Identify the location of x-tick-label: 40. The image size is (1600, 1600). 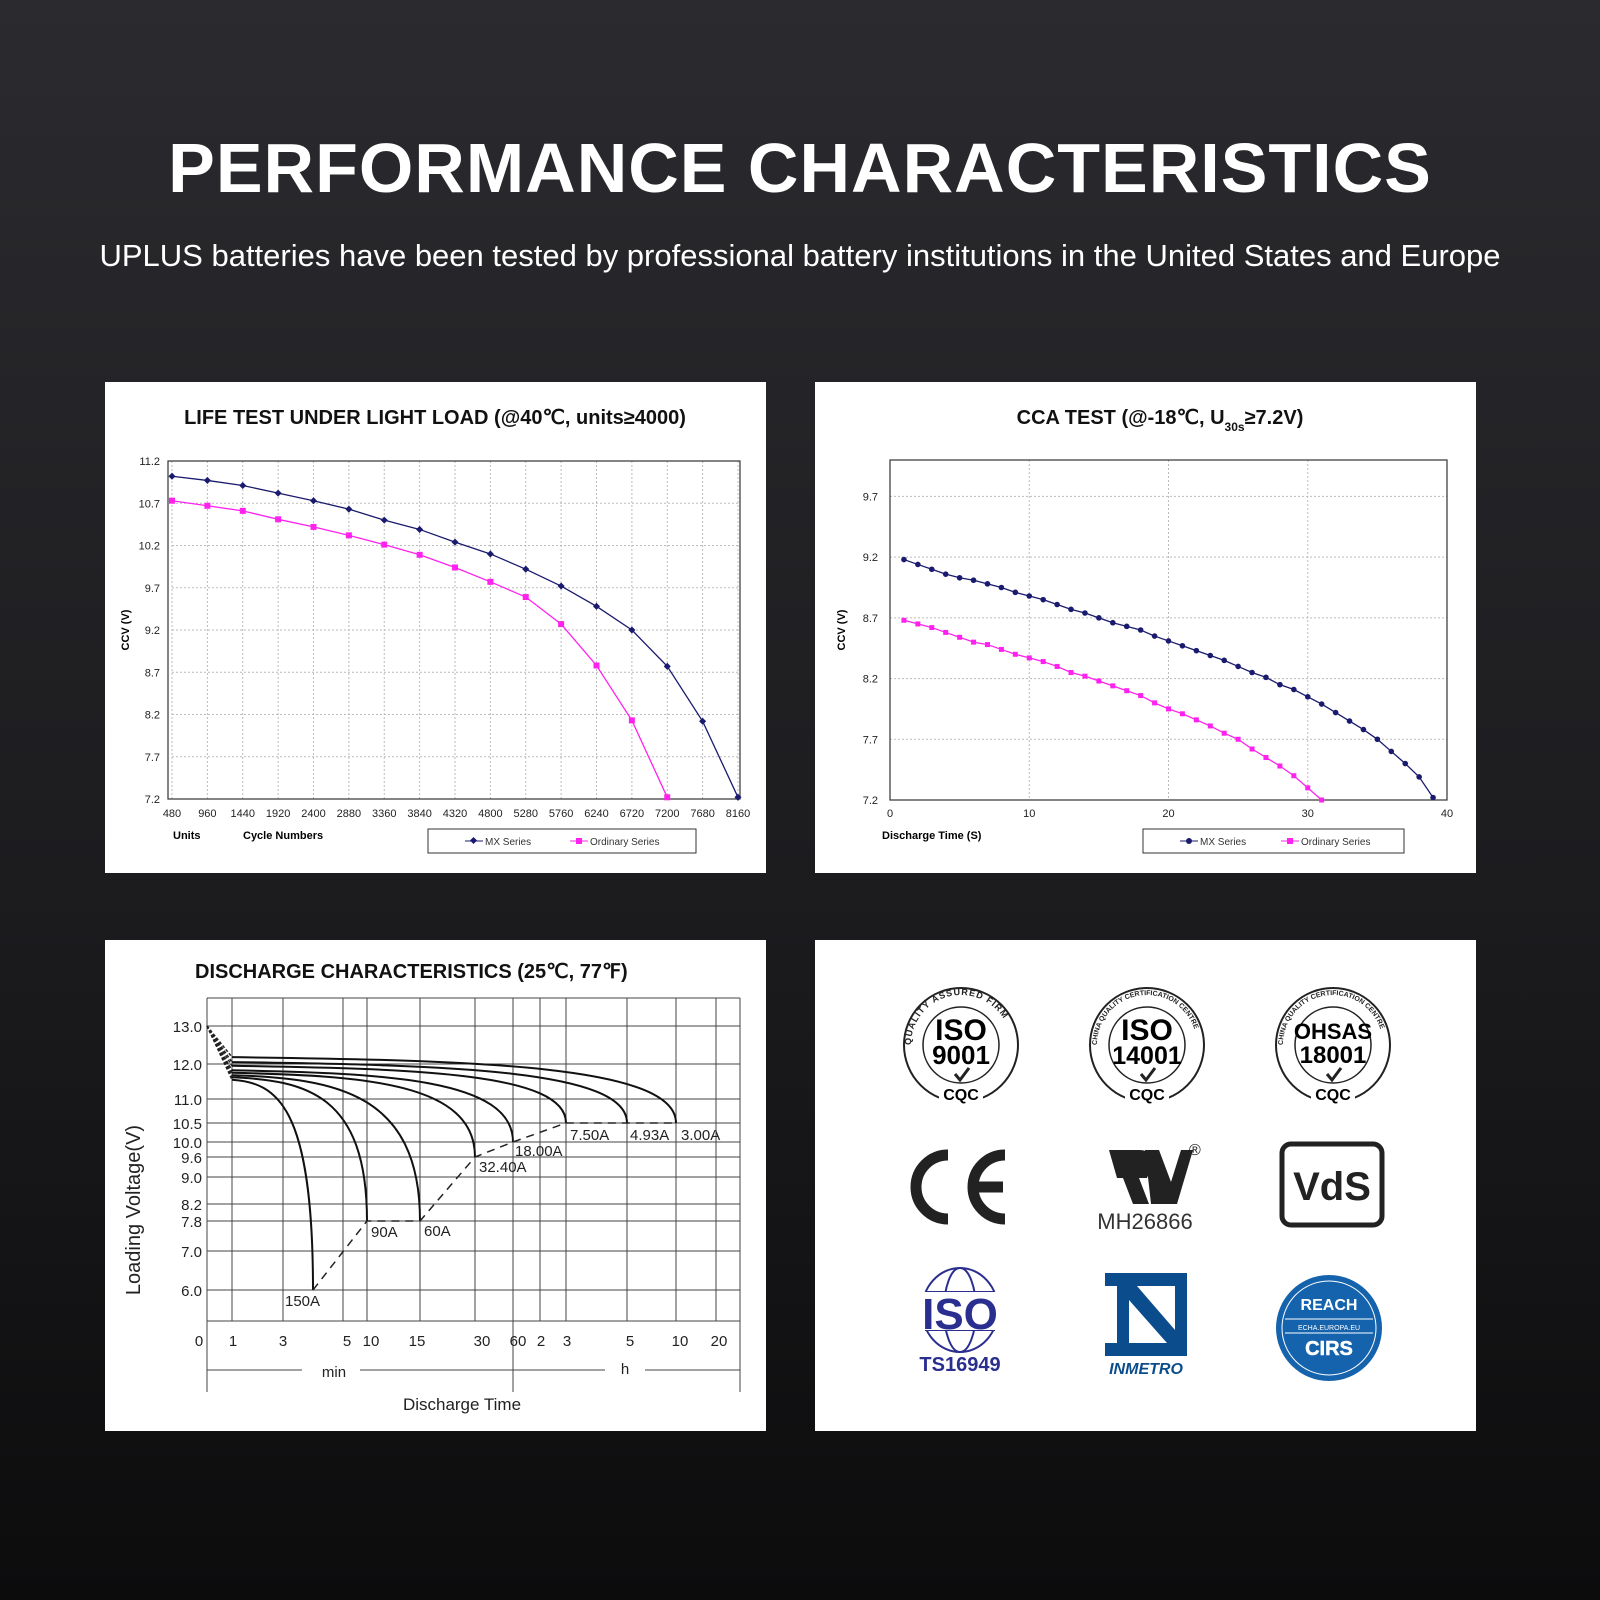
(1447, 814).